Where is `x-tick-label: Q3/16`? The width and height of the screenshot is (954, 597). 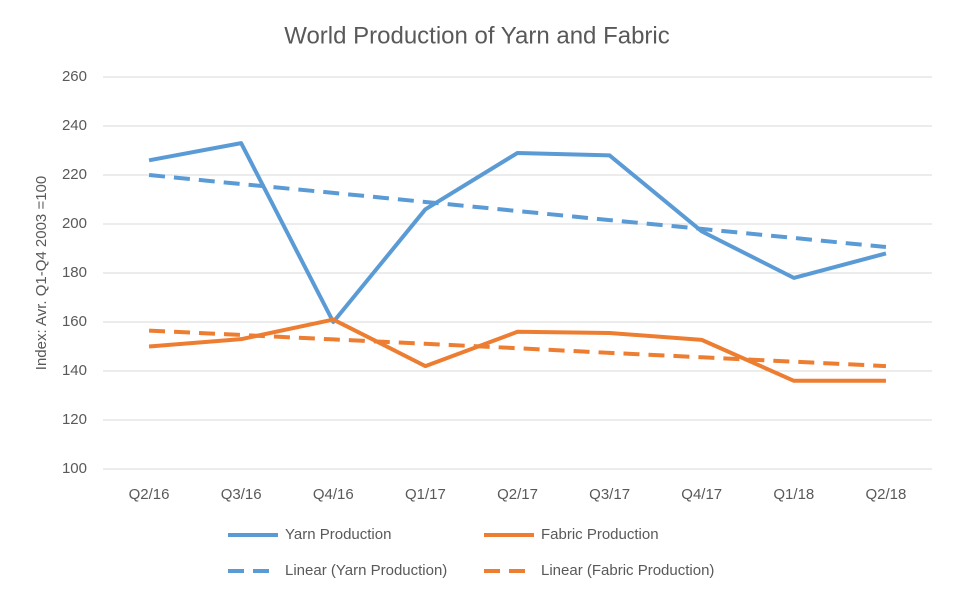 x-tick-label: Q3/16 is located at coordinates (241, 494).